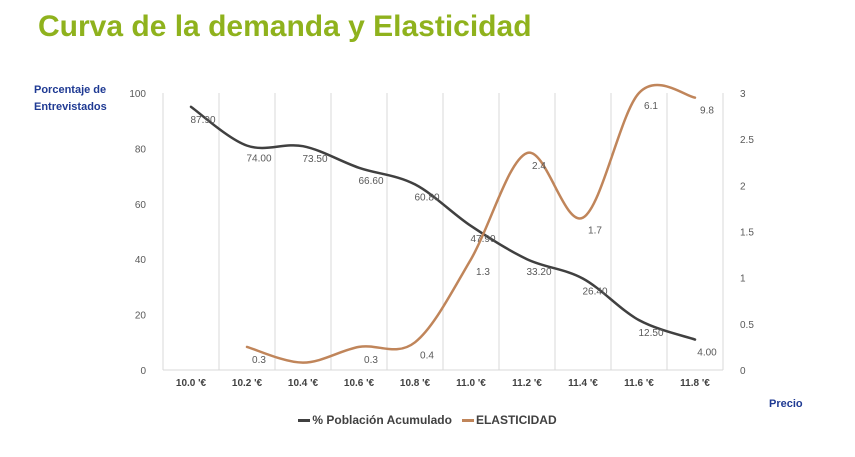 This screenshot has width=855, height=457. I want to click on legend-label: % Población Acumulado, so click(382, 420).